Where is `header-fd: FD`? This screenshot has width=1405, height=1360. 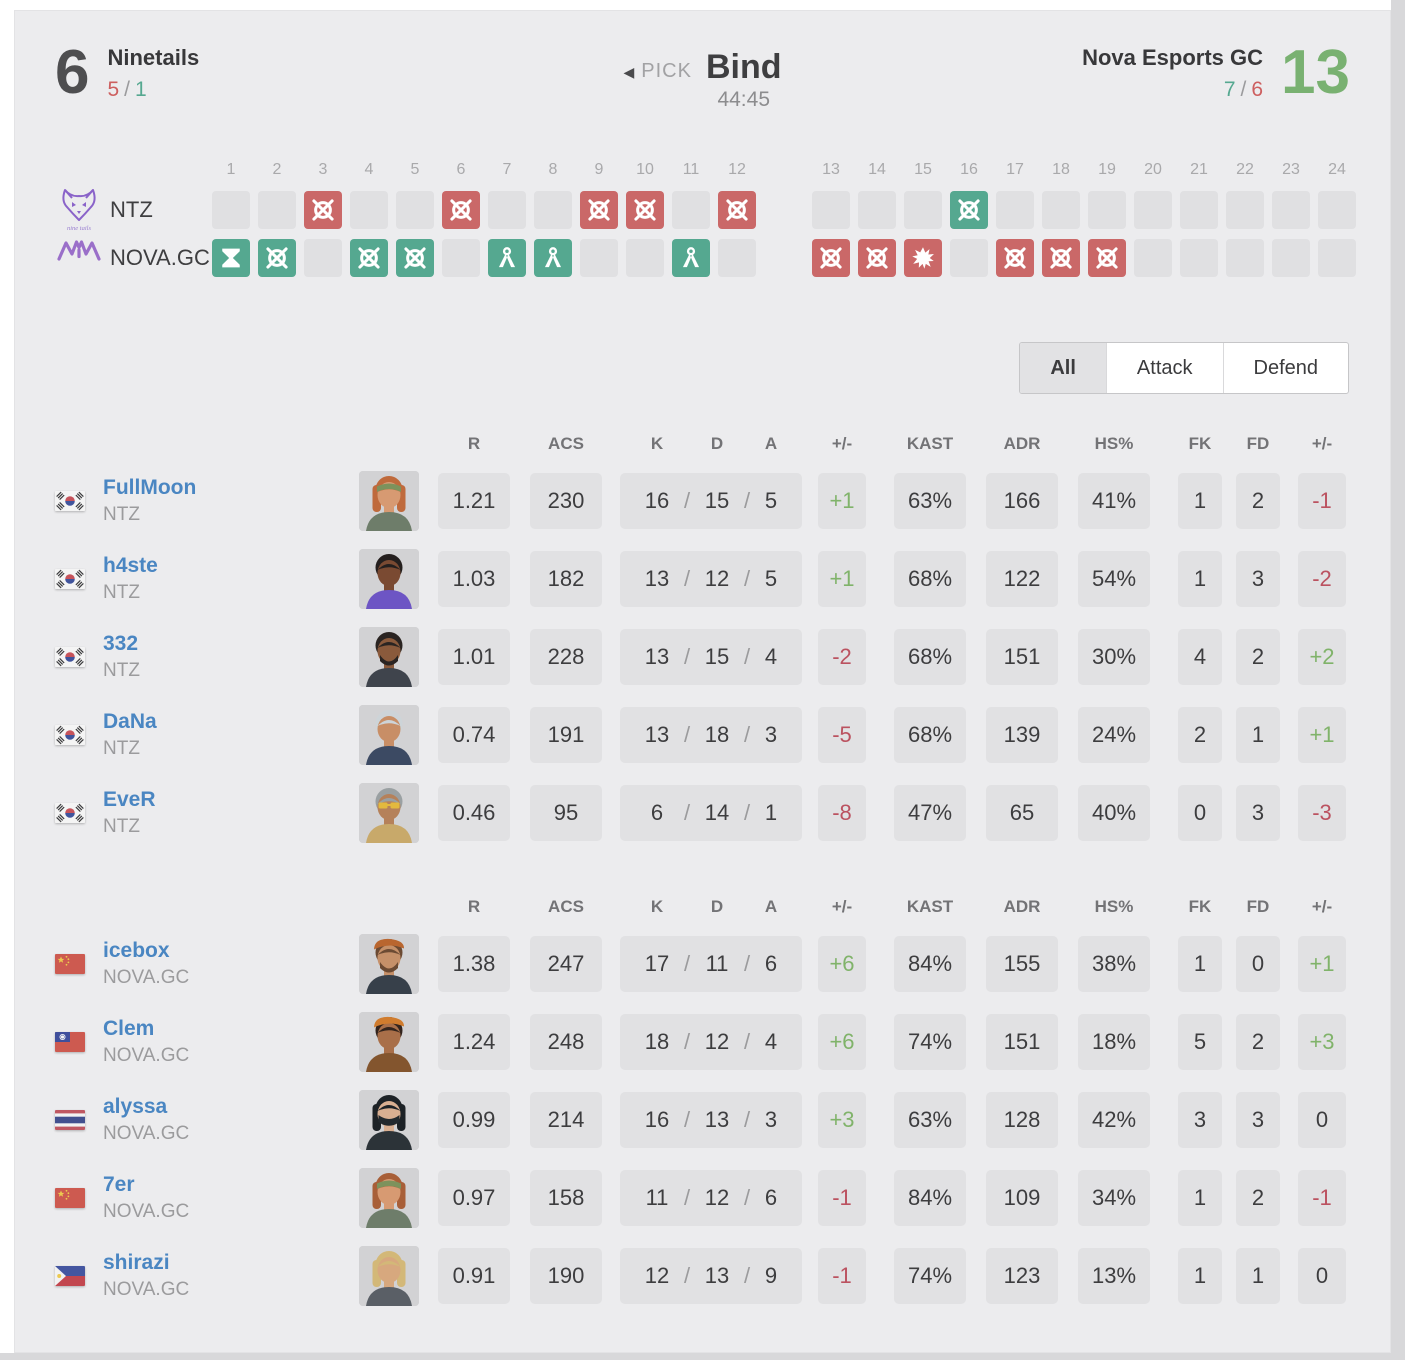 header-fd: FD is located at coordinates (1258, 906).